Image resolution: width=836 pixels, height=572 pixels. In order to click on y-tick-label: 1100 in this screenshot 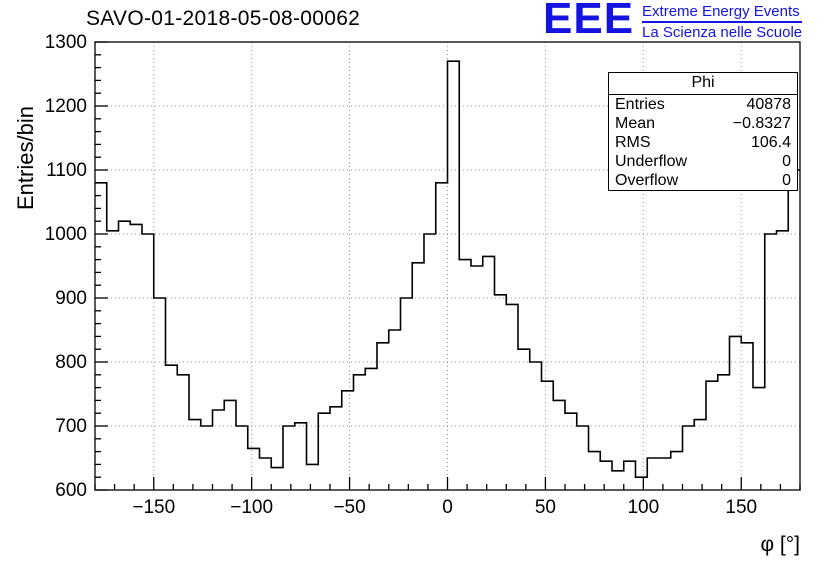, I will do `click(66, 170)`.